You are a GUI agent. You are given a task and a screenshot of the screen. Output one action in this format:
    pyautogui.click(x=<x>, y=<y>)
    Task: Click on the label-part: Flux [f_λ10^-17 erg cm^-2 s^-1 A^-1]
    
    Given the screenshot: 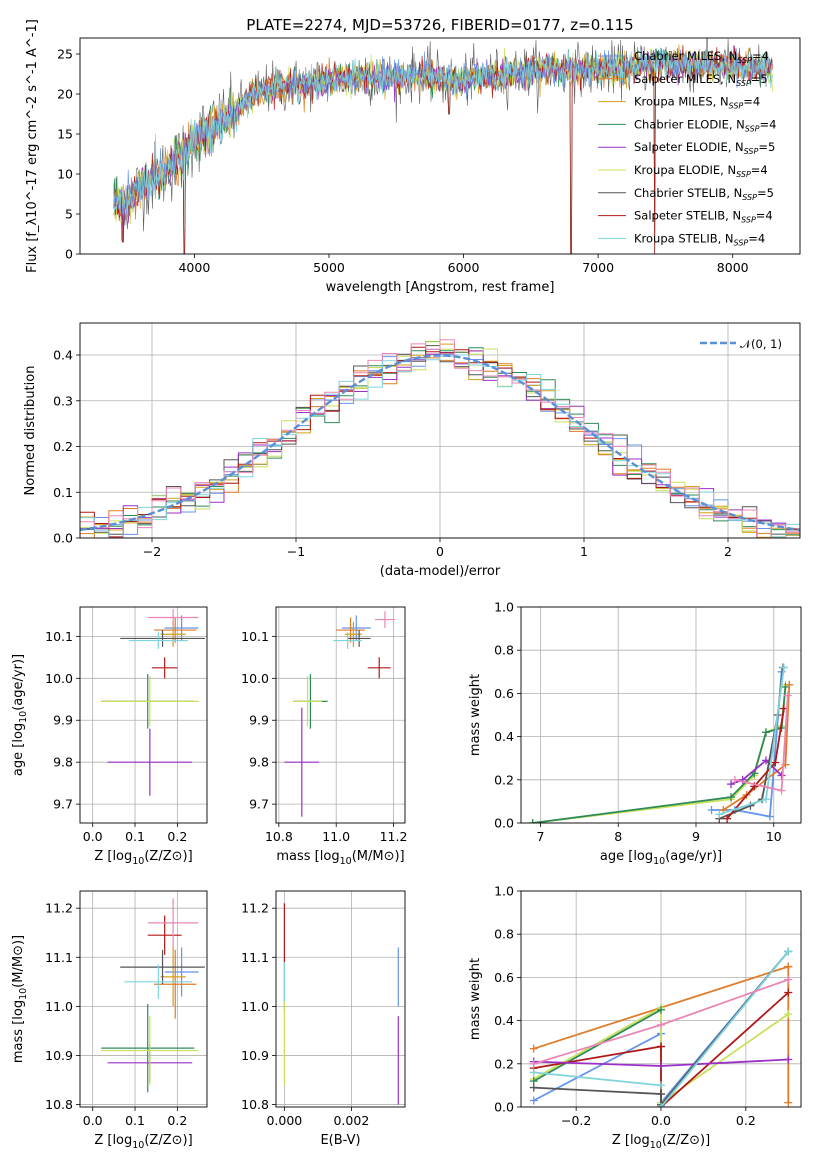 What is the action you would take?
    pyautogui.click(x=32, y=146)
    